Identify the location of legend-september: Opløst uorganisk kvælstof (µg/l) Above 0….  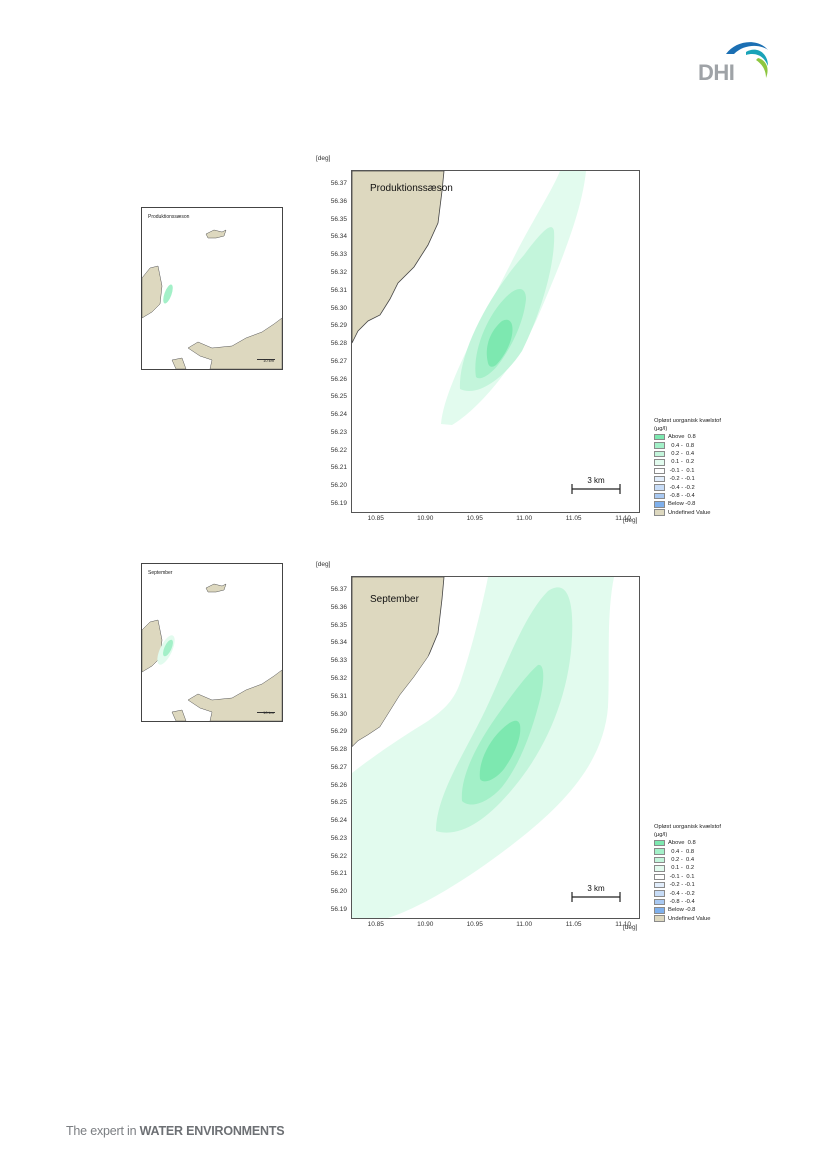
(687, 873).